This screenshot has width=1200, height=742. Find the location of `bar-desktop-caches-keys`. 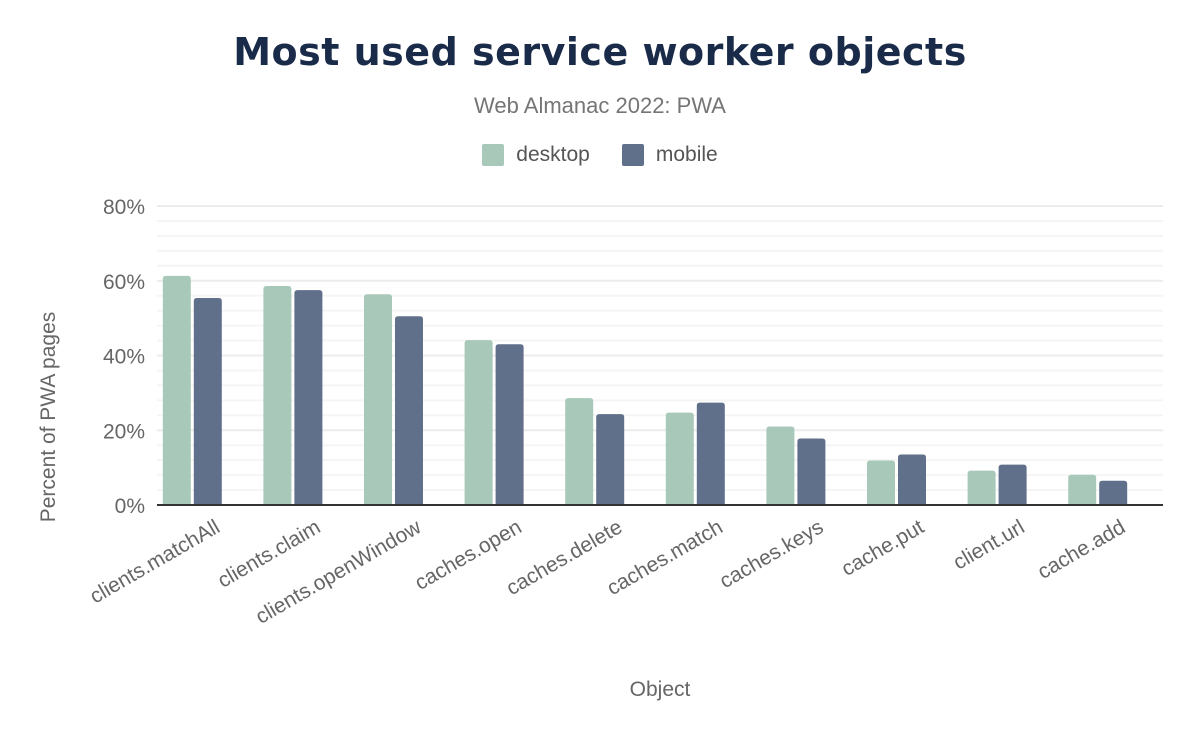

bar-desktop-caches-keys is located at coordinates (780, 465).